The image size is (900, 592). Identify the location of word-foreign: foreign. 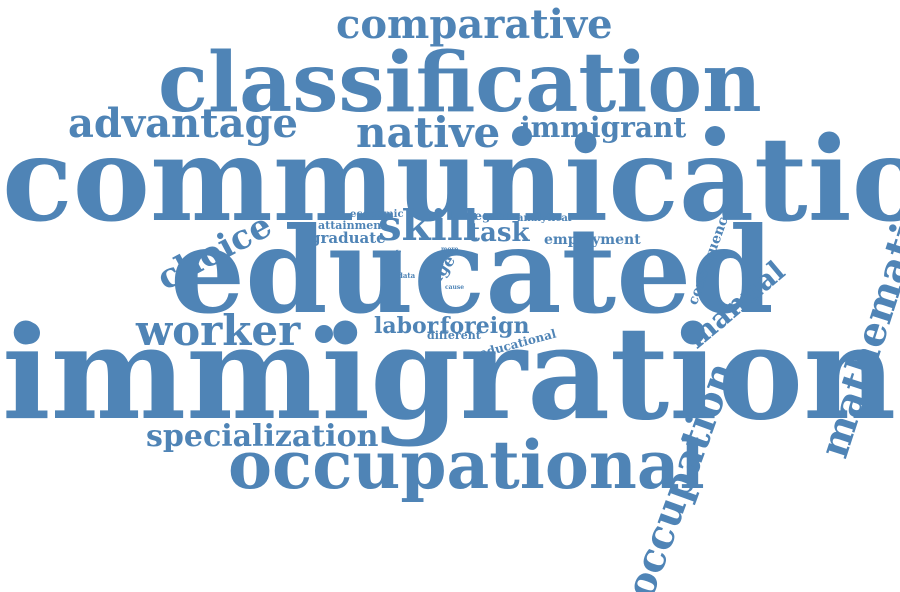
(485, 326).